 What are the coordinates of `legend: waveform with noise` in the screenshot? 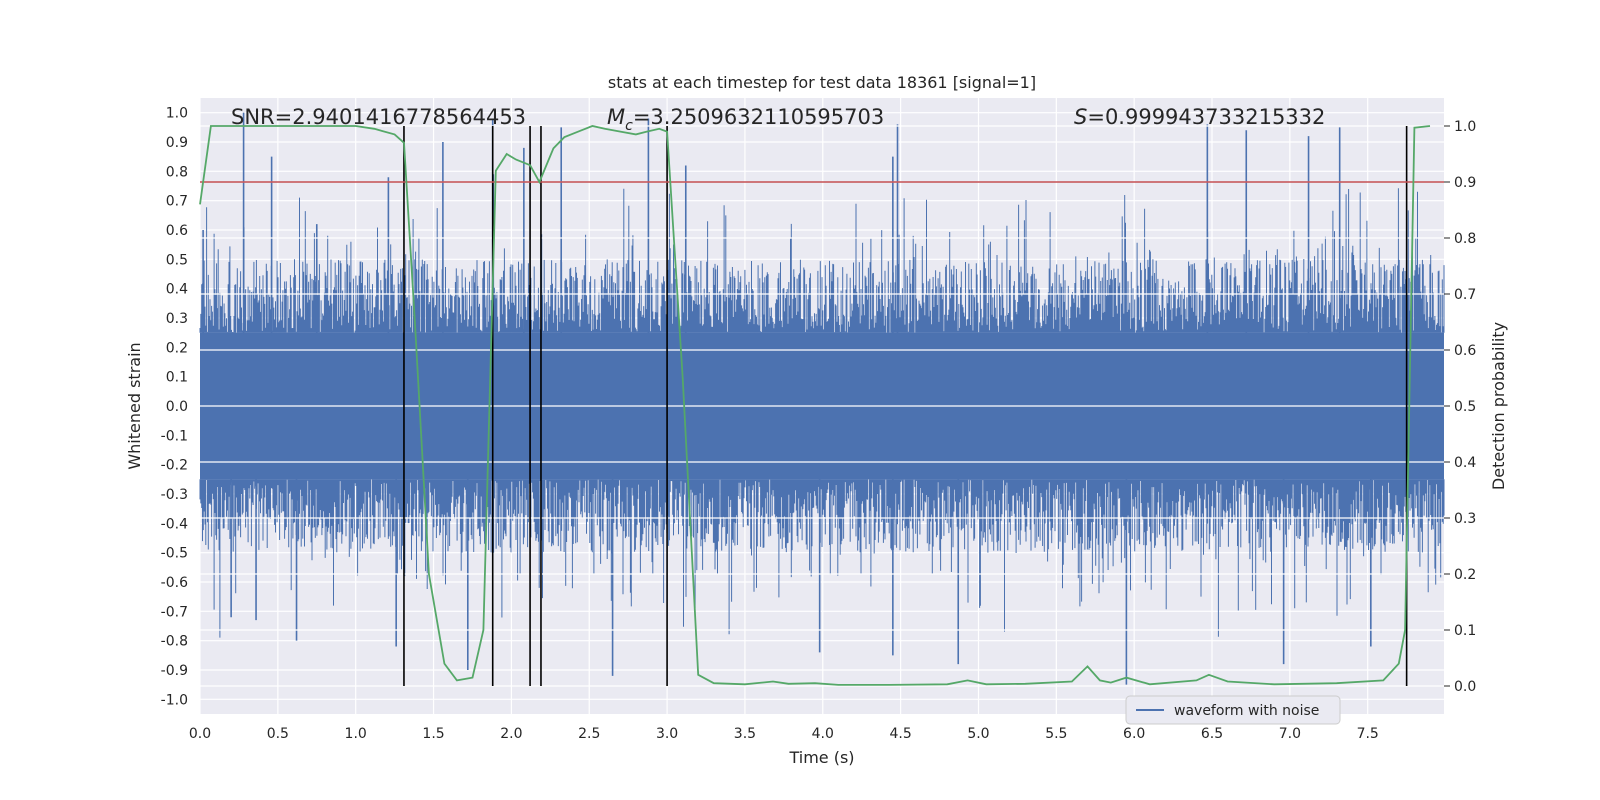 It's located at (1233, 710).